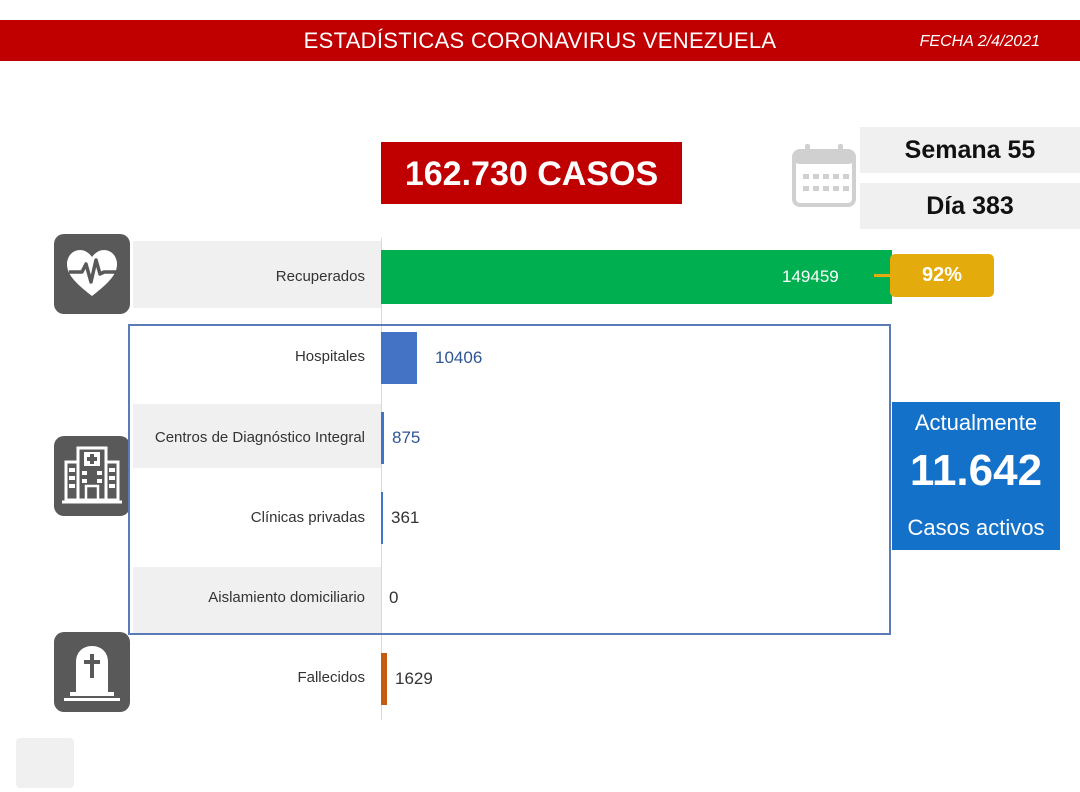 The height and width of the screenshot is (792, 1080). I want to click on value-label-clinicas: 361, so click(405, 517).